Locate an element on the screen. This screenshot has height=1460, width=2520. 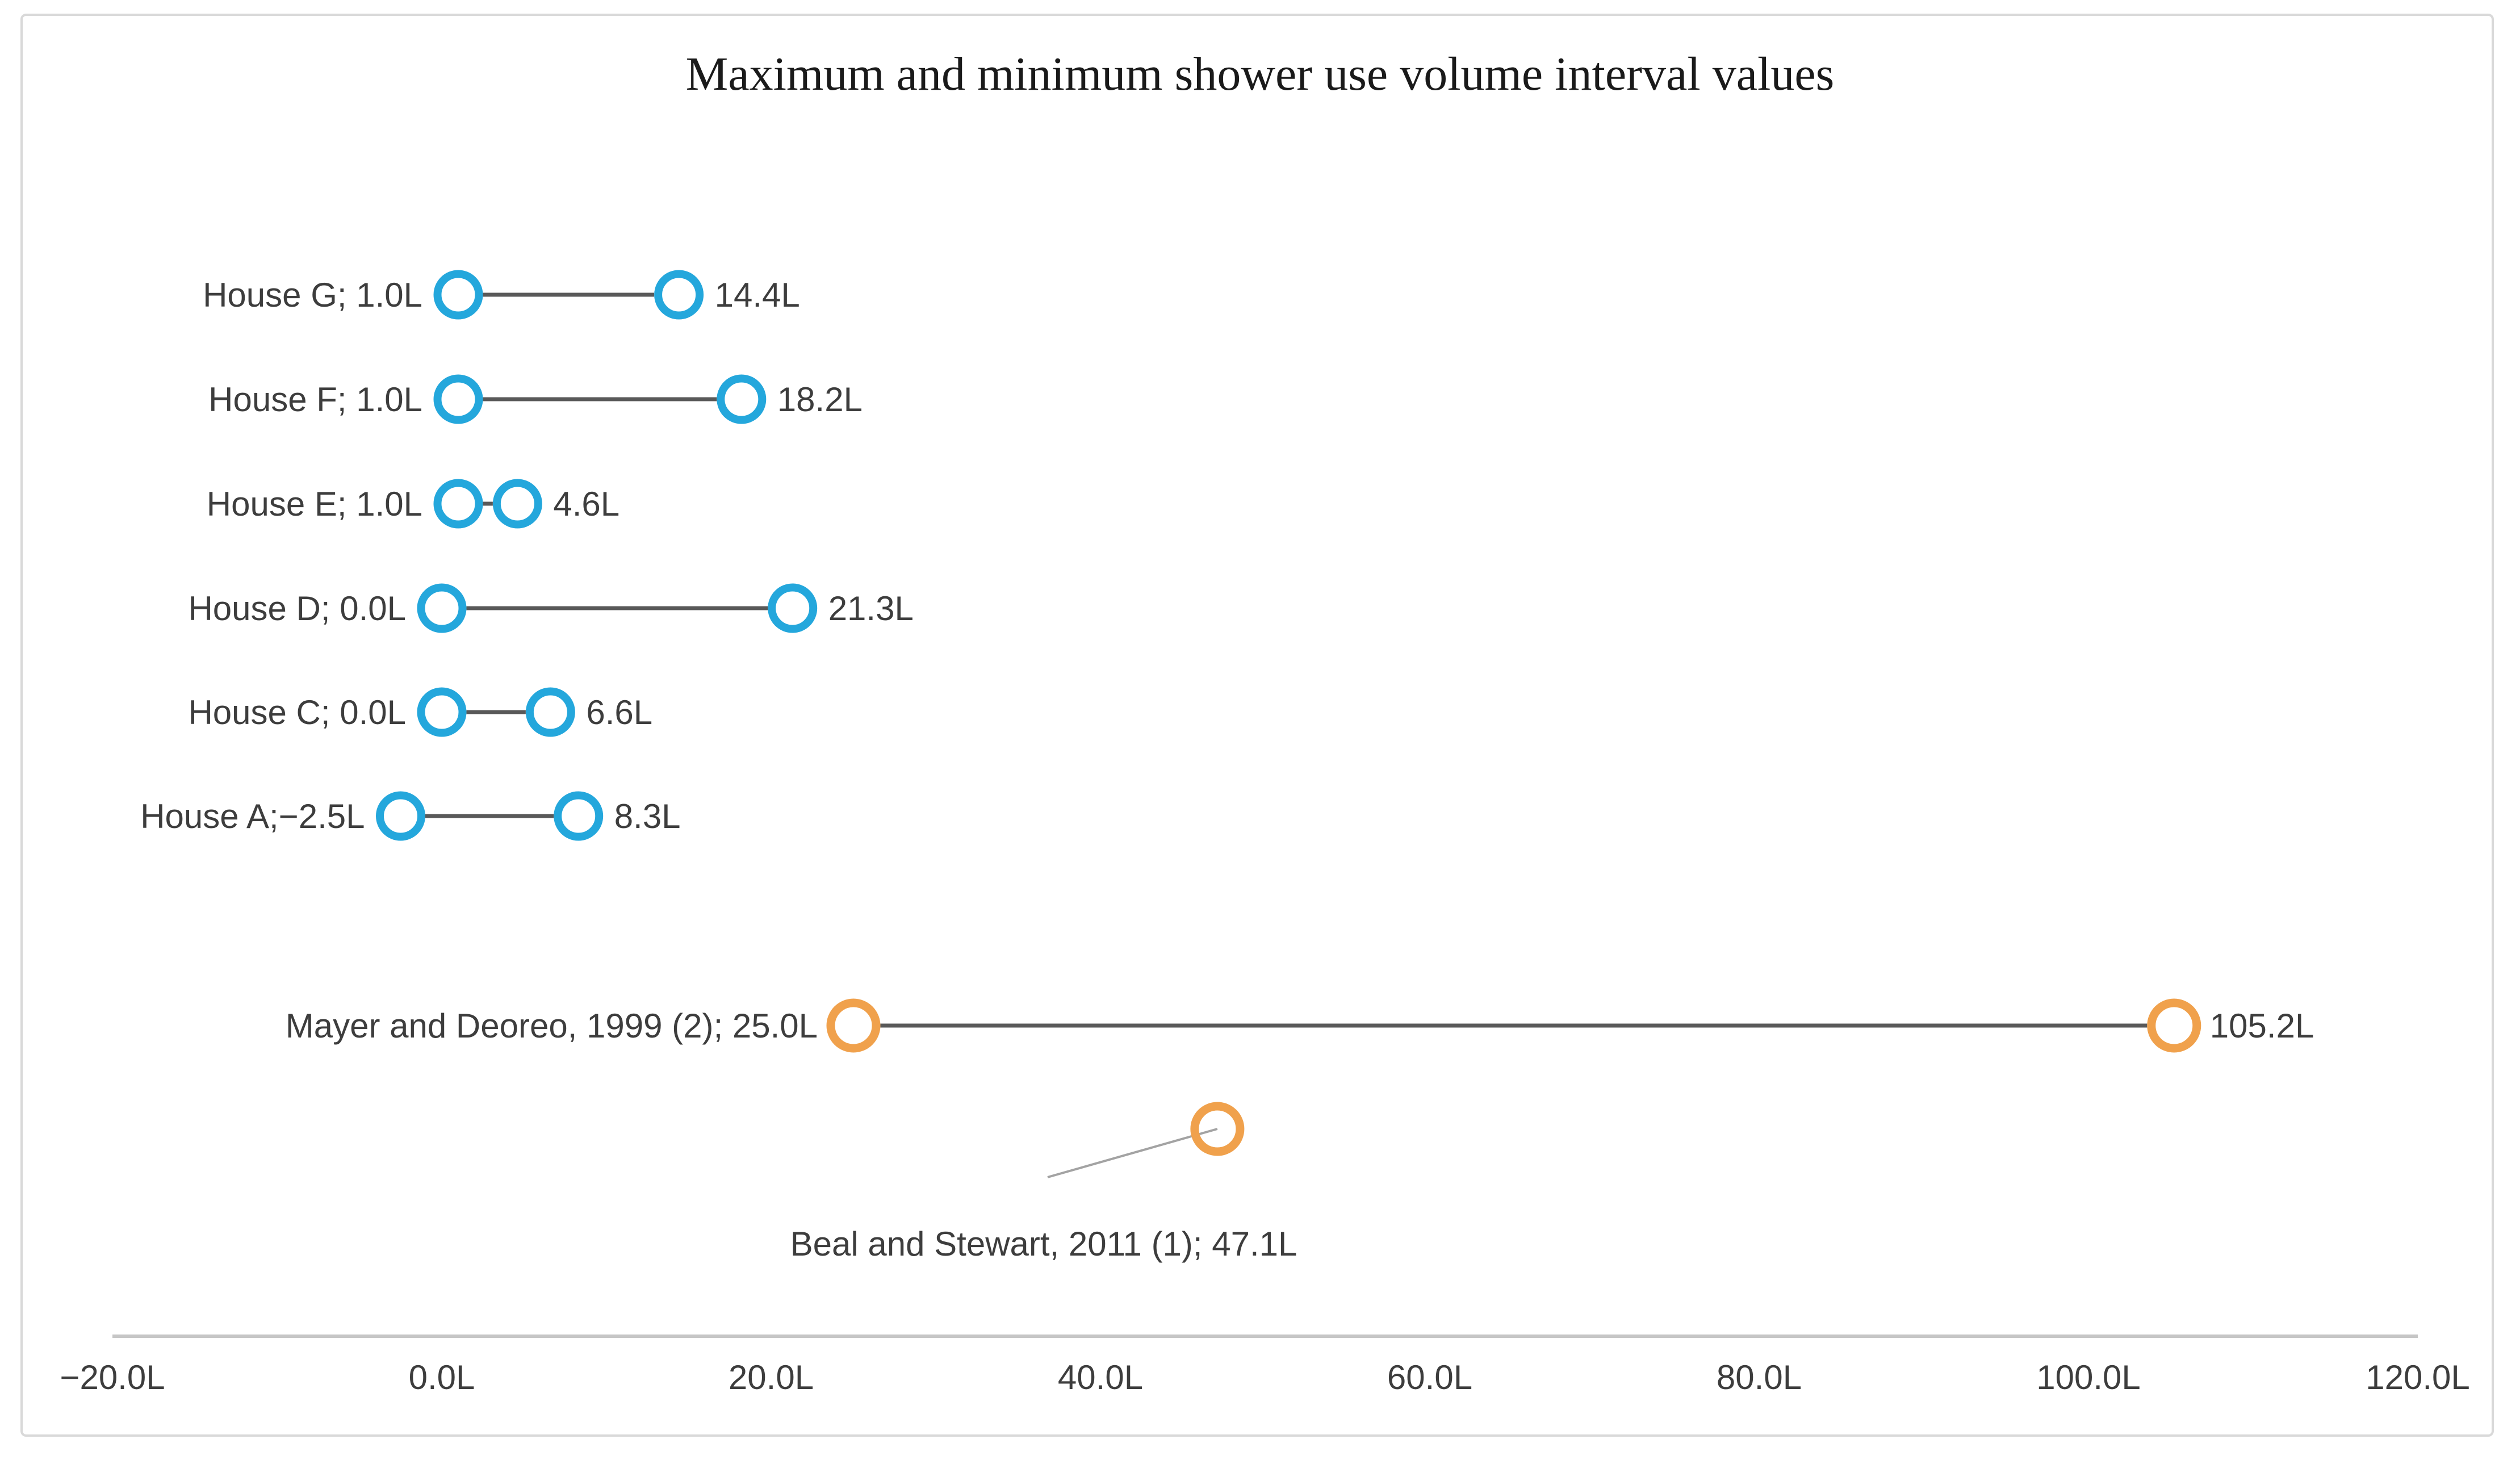
x-tick-label: 20.0L is located at coordinates (771, 1377).